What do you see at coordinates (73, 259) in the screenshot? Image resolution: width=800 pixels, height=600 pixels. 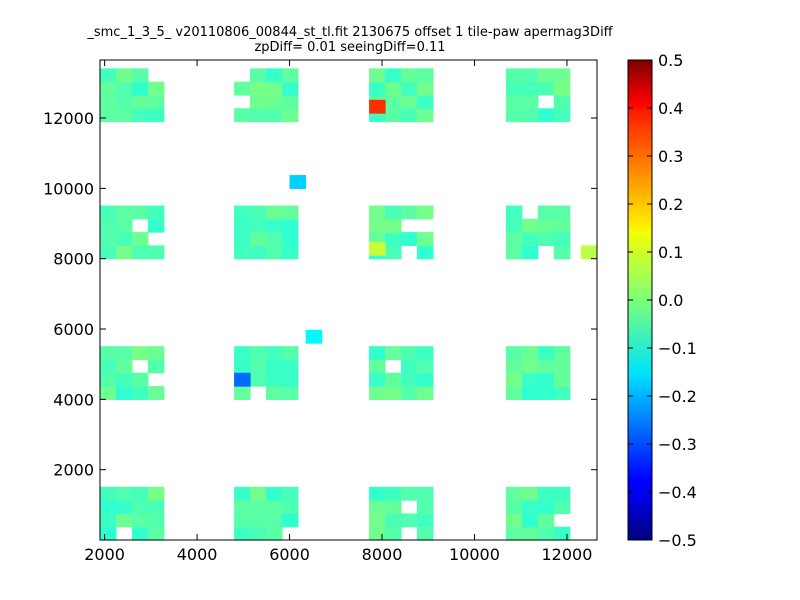 I see `y-tick-label: 8000` at bounding box center [73, 259].